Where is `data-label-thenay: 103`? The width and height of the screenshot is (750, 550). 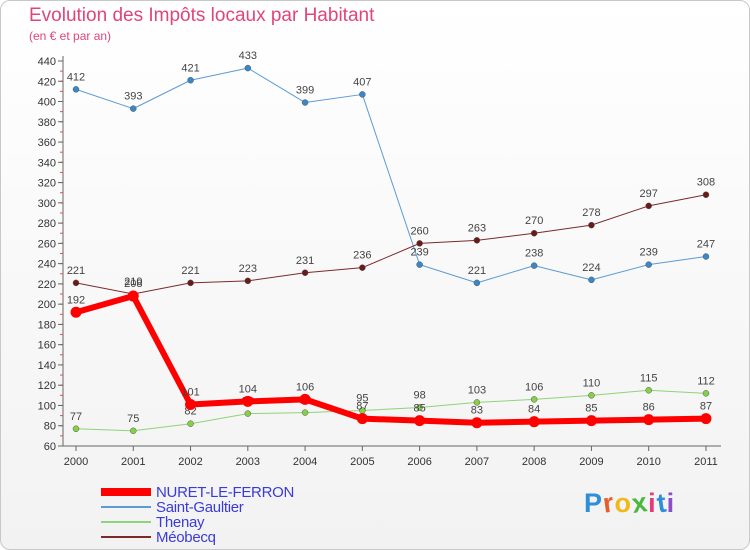
data-label-thenay: 103 is located at coordinates (477, 390).